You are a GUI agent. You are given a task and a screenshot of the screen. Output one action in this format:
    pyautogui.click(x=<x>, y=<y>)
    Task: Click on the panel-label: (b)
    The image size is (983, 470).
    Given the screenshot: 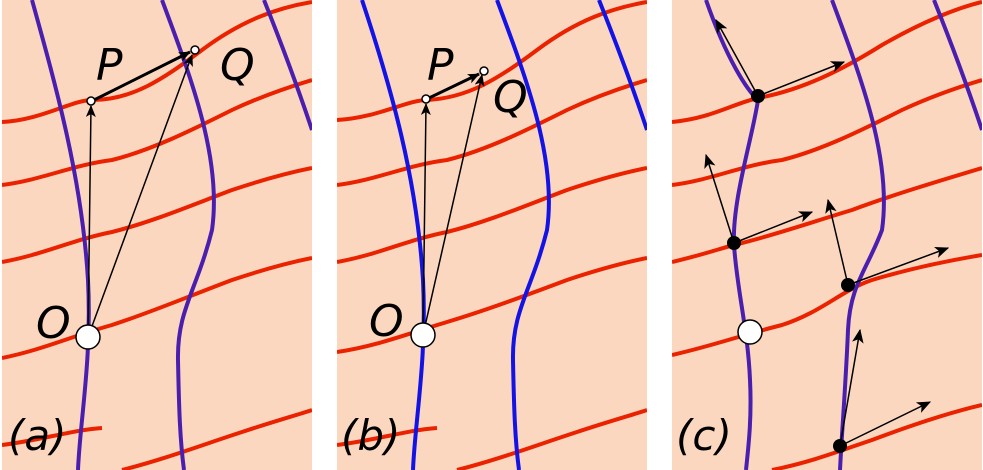 What is the action you would take?
    pyautogui.click(x=370, y=435)
    